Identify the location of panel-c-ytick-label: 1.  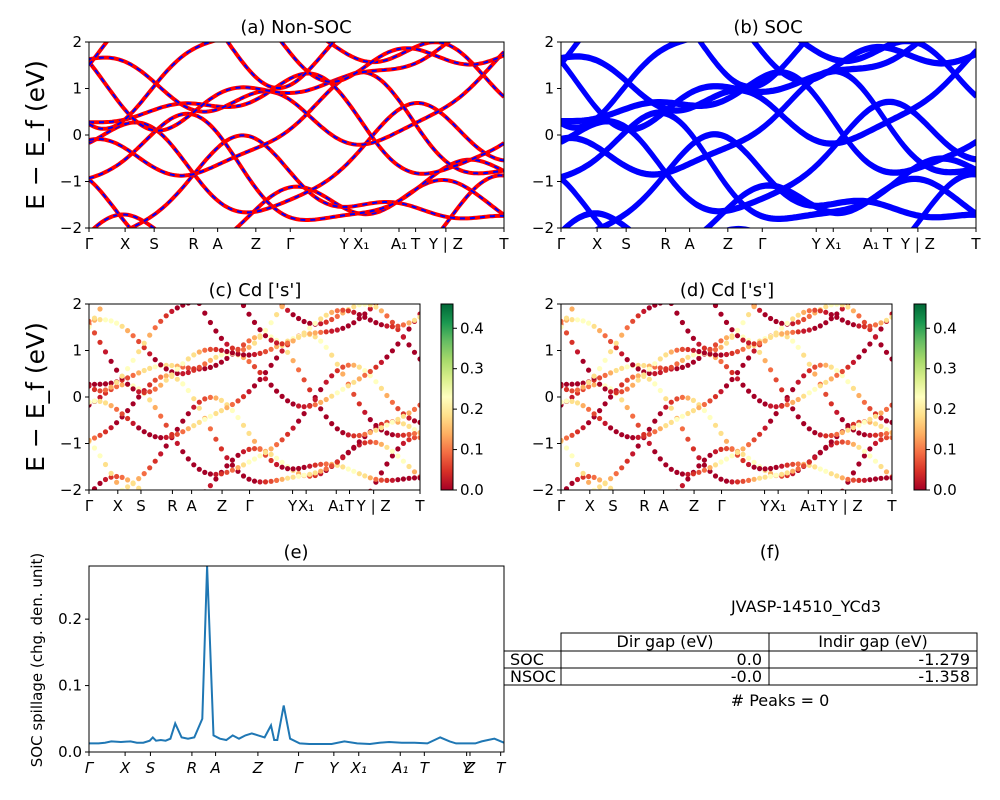
(77, 351).